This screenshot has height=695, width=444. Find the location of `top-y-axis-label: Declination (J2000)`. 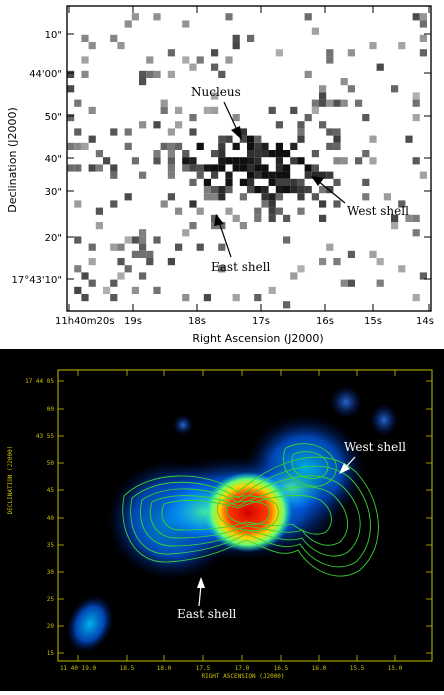

top-y-axis-label: Declination (J2000) is located at coordinates (12, 160).